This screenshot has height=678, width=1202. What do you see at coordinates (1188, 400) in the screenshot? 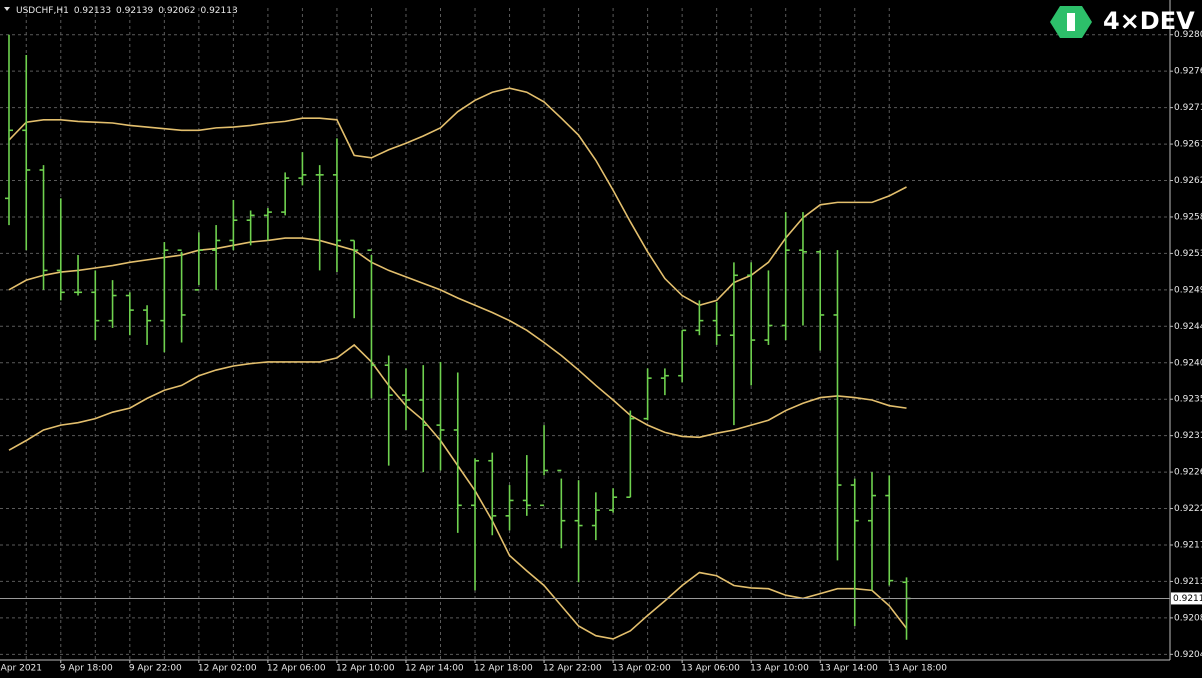
I see `y-tick-label: 0.92359` at bounding box center [1188, 400].